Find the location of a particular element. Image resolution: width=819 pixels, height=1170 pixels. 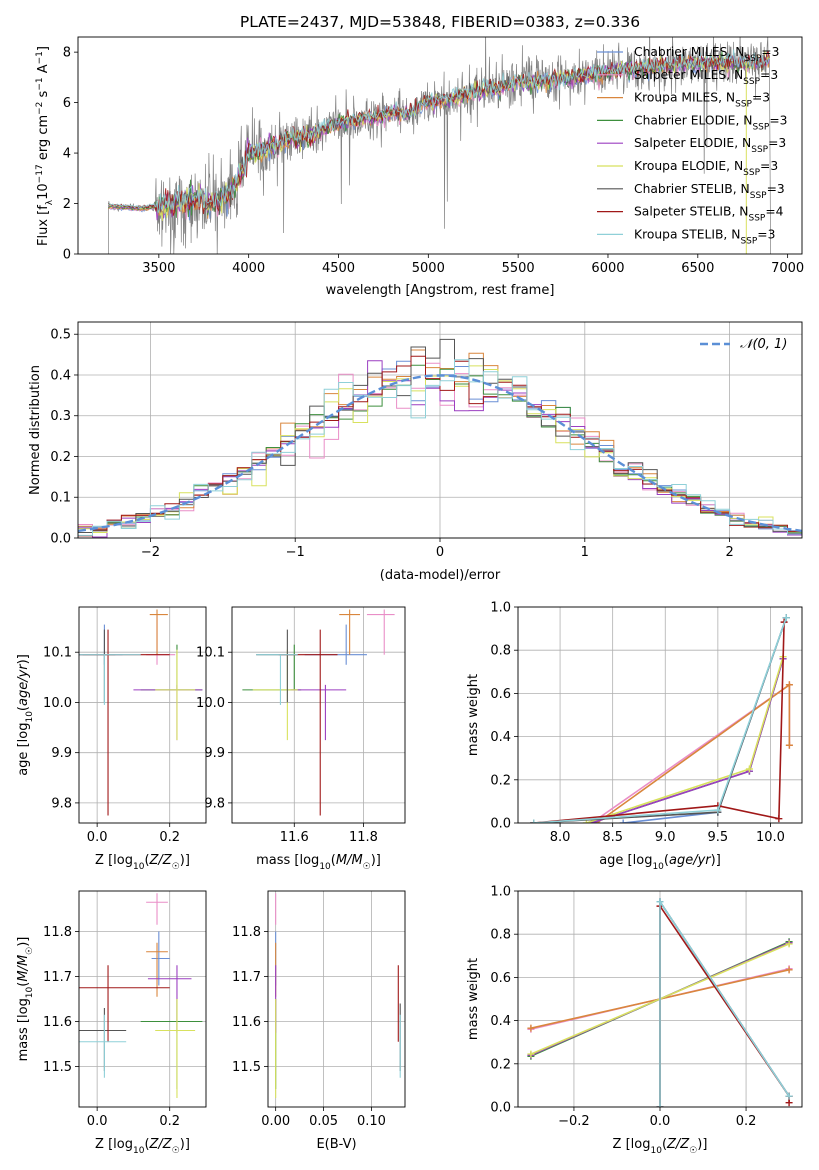

y-tick-label: 2 is located at coordinates (67, 204).